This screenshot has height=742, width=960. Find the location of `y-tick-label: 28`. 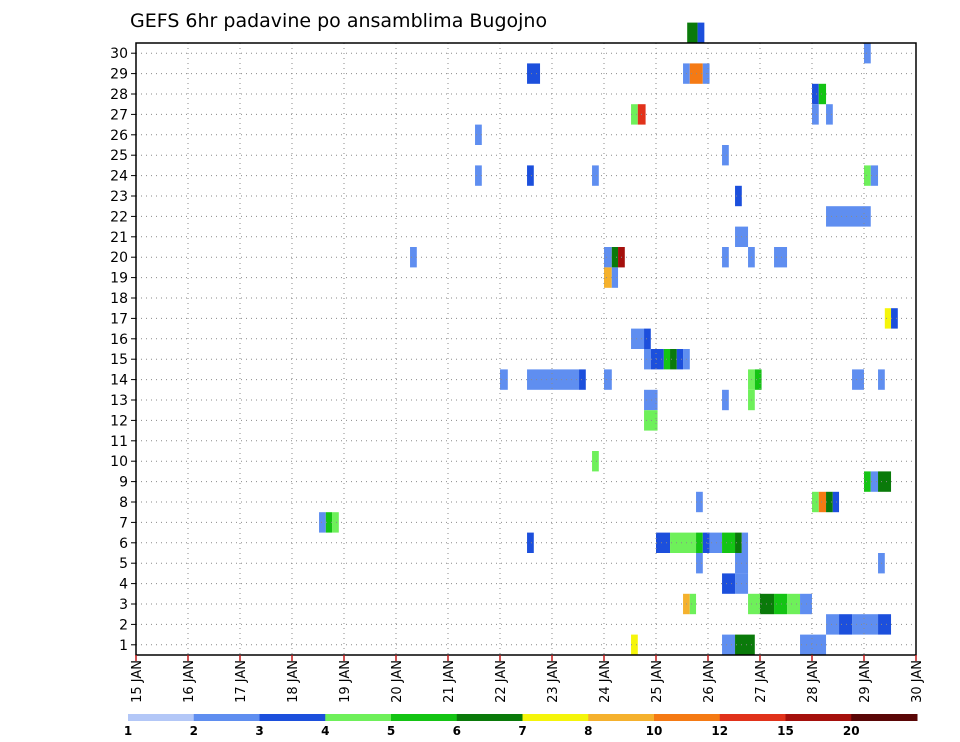

y-tick-label: 28 is located at coordinates (119, 95).